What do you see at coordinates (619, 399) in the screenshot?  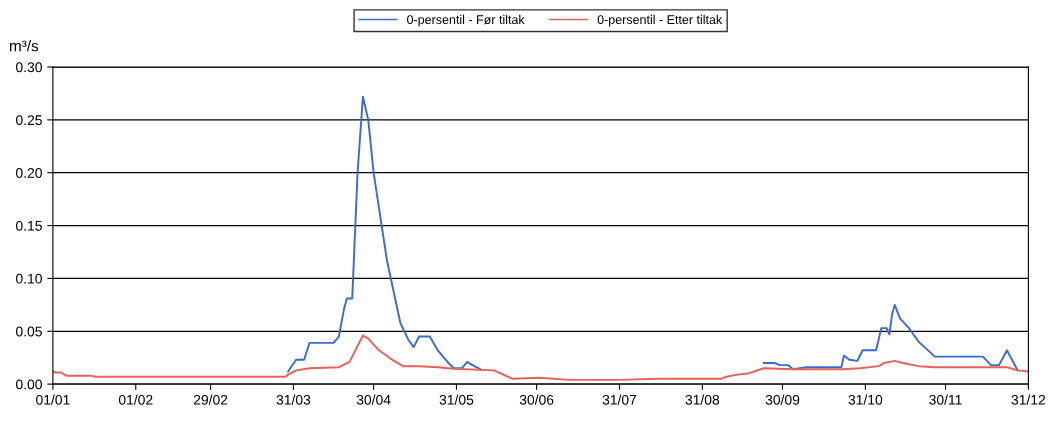 I see `x-tick-label: 31/07` at bounding box center [619, 399].